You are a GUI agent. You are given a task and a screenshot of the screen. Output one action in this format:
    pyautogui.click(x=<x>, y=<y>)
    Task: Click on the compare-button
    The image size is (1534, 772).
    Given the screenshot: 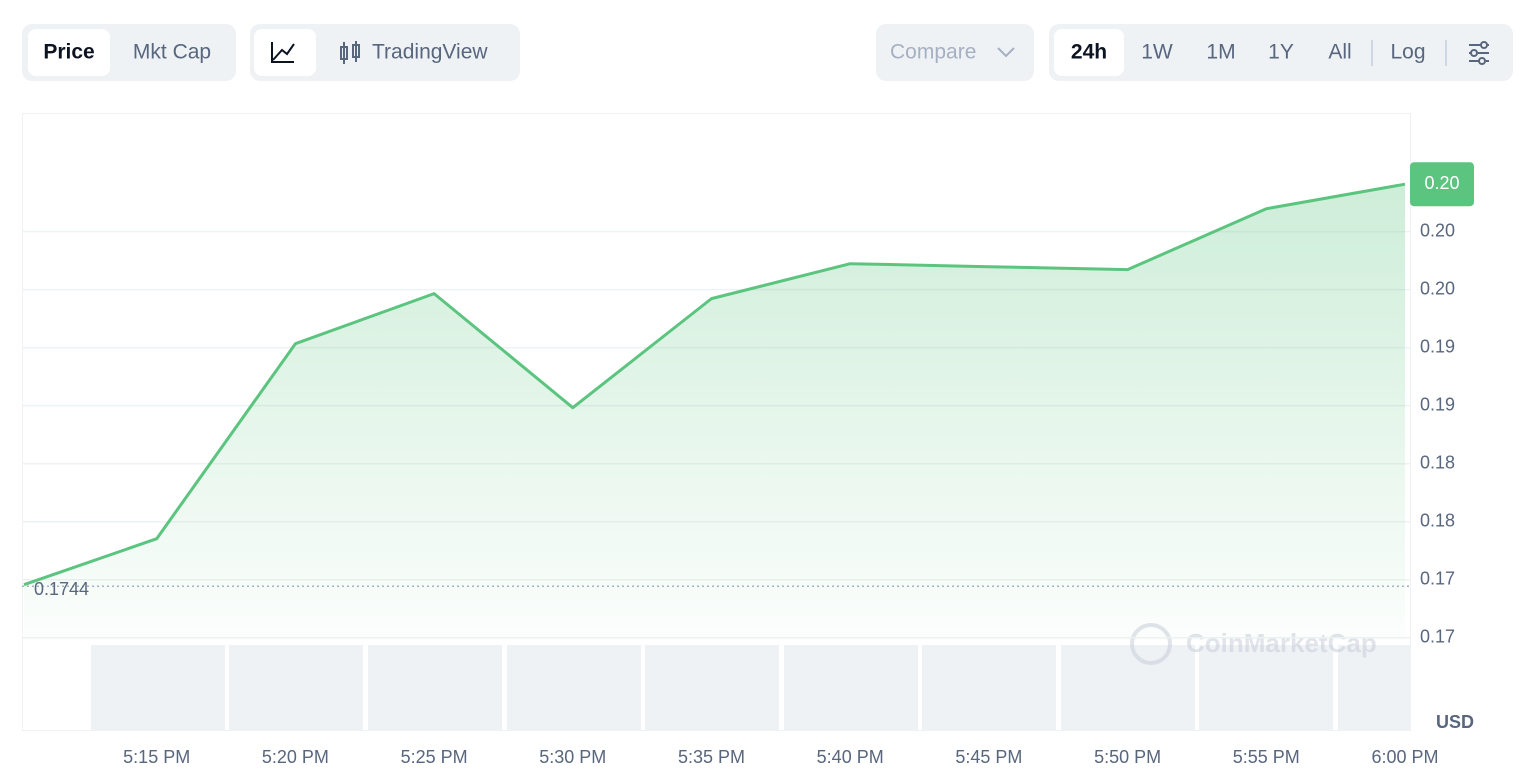 What is the action you would take?
    pyautogui.click(x=955, y=52)
    